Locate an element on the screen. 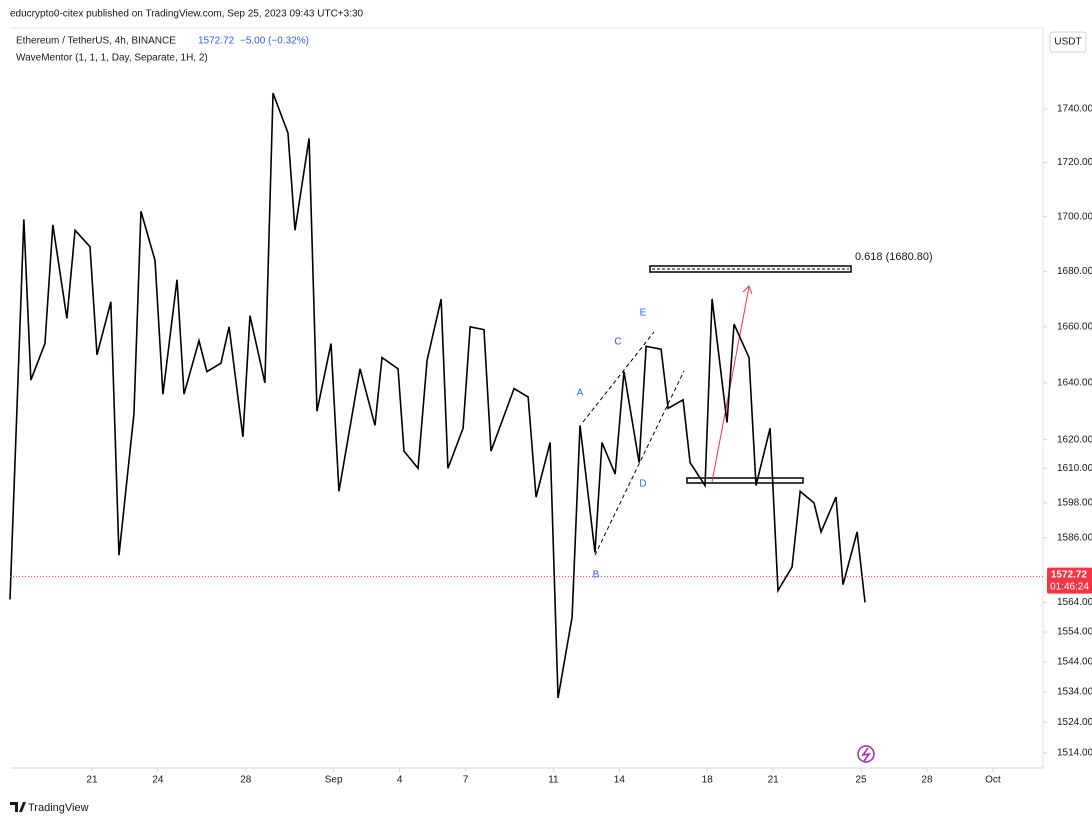  x-tick-label: 7 is located at coordinates (466, 780).